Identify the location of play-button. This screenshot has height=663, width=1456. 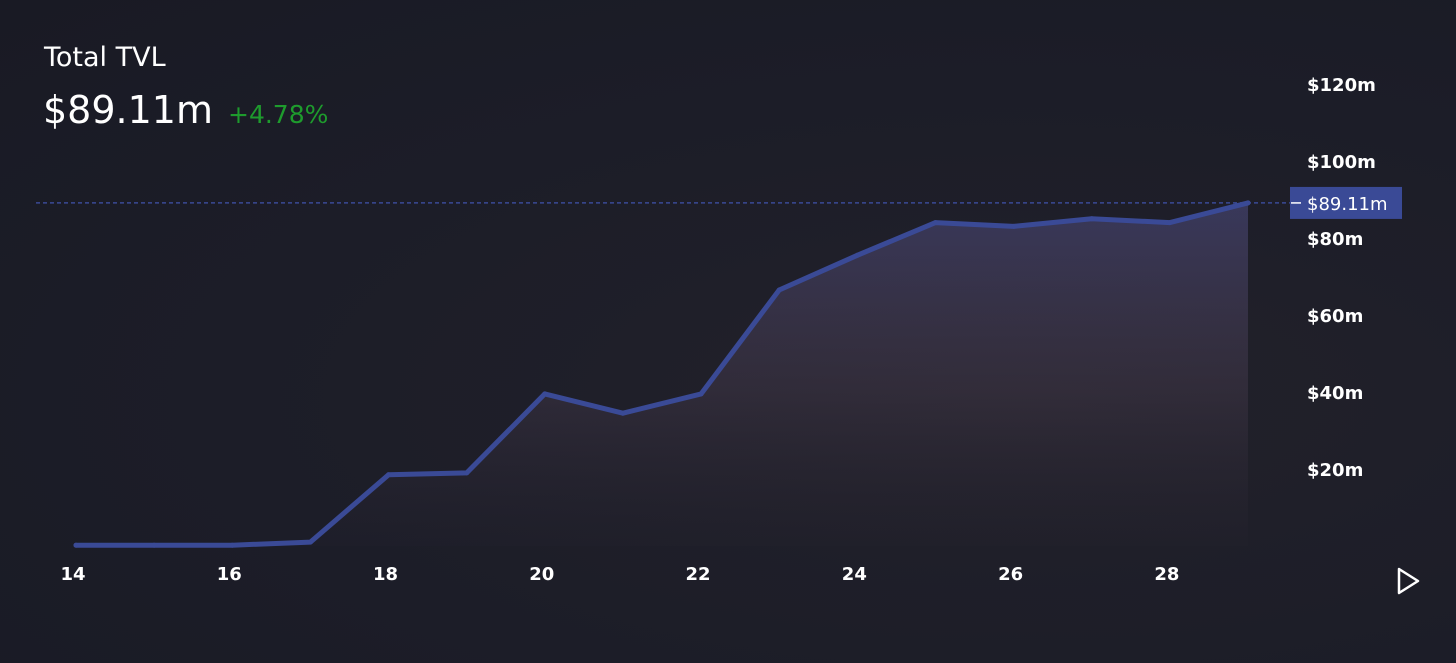
(1409, 581).